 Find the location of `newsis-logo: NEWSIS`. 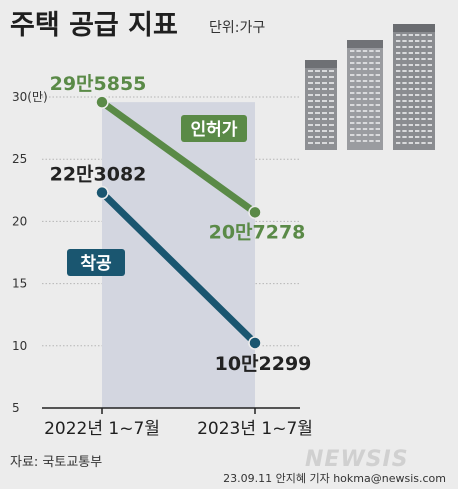

newsis-logo: NEWSIS is located at coordinates (357, 459).